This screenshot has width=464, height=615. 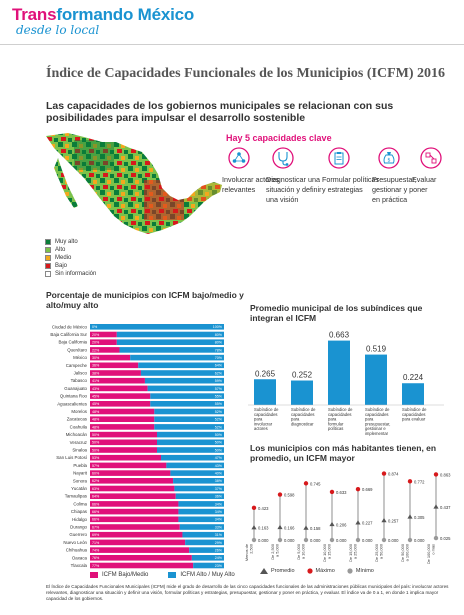 What do you see at coordinates (289, 527) in the screenshot?
I see `avg-label: 0.166` at bounding box center [289, 527].